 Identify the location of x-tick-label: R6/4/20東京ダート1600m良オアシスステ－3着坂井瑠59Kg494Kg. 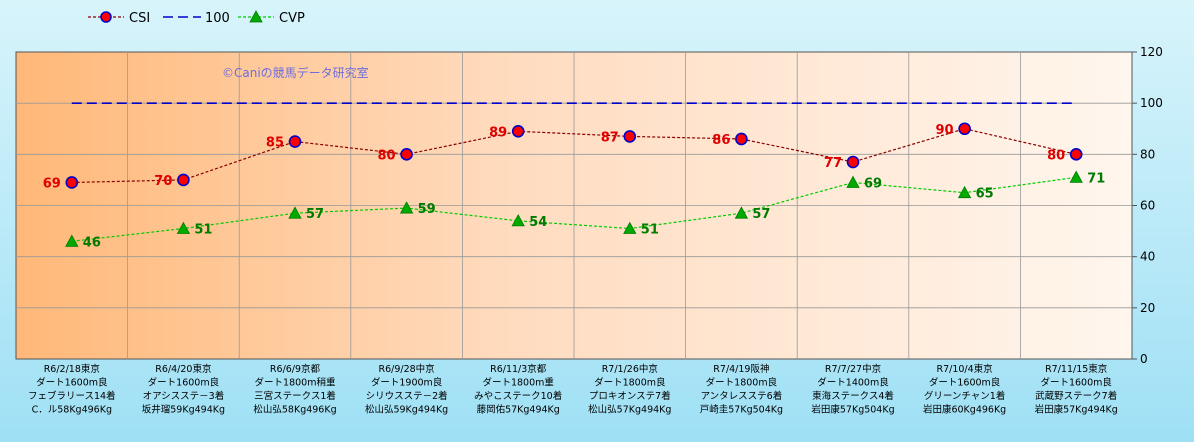
(183, 389).